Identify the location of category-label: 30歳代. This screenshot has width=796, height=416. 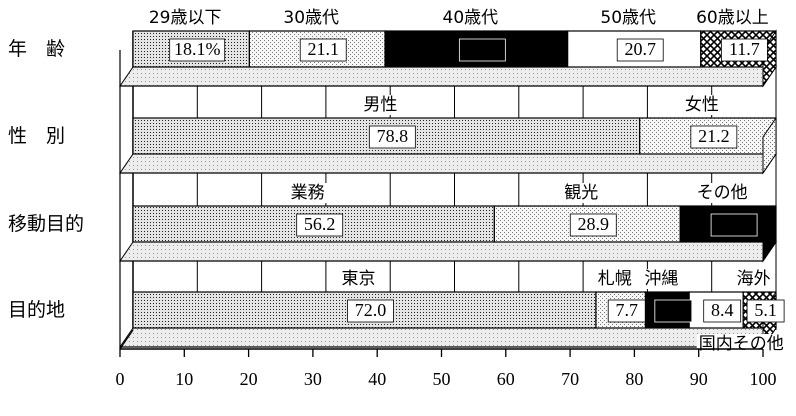
(311, 18).